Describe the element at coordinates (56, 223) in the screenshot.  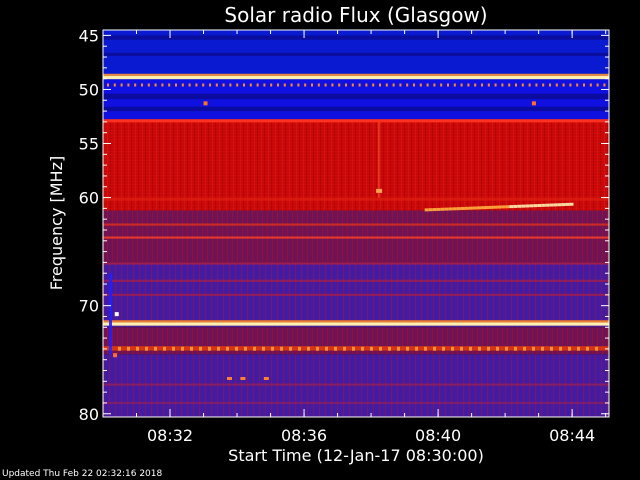
I see `y-axis-label: Frequency [MHz]` at that location.